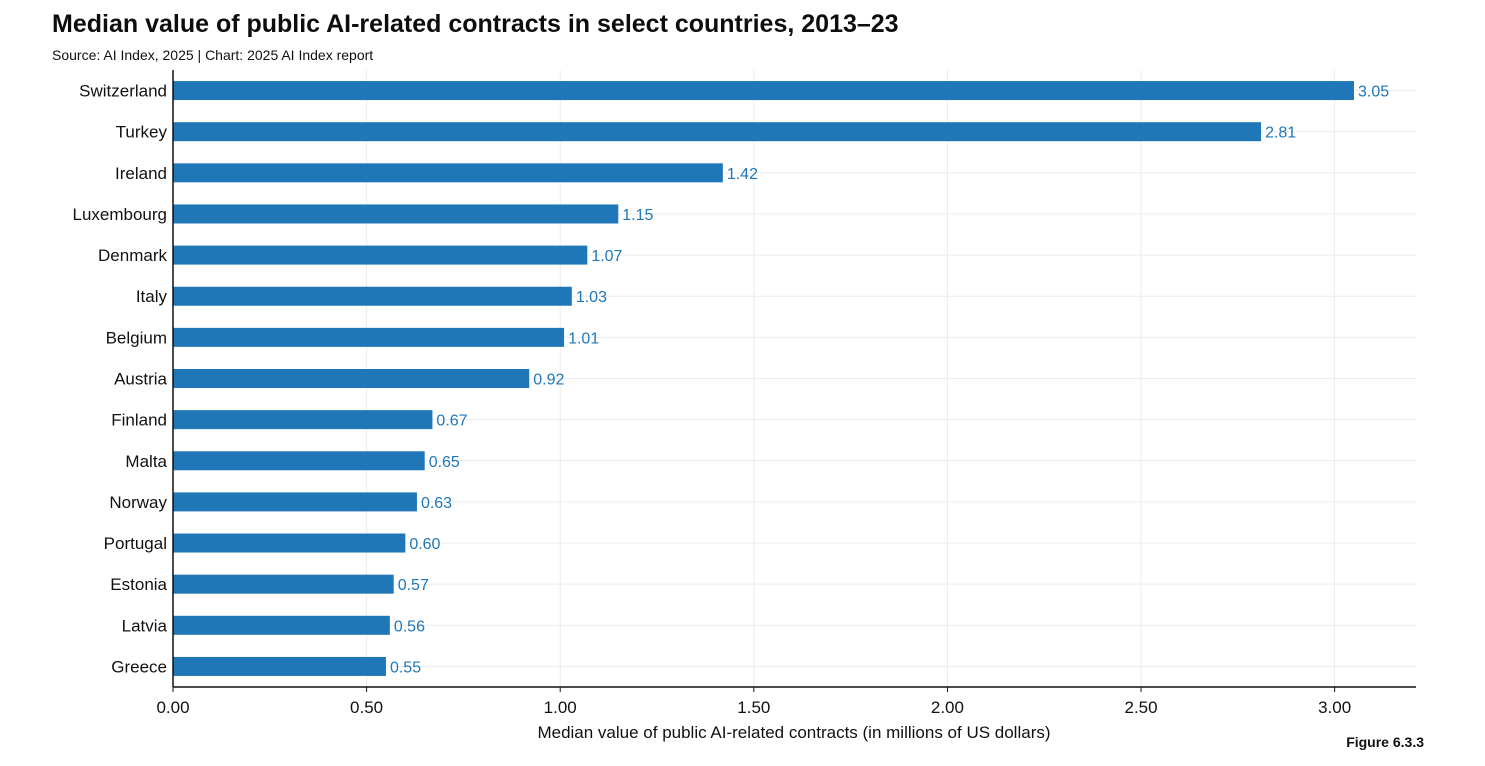 The height and width of the screenshot is (766, 1485). Describe the element at coordinates (136, 337) in the screenshot. I see `category-label: Belgium` at that location.